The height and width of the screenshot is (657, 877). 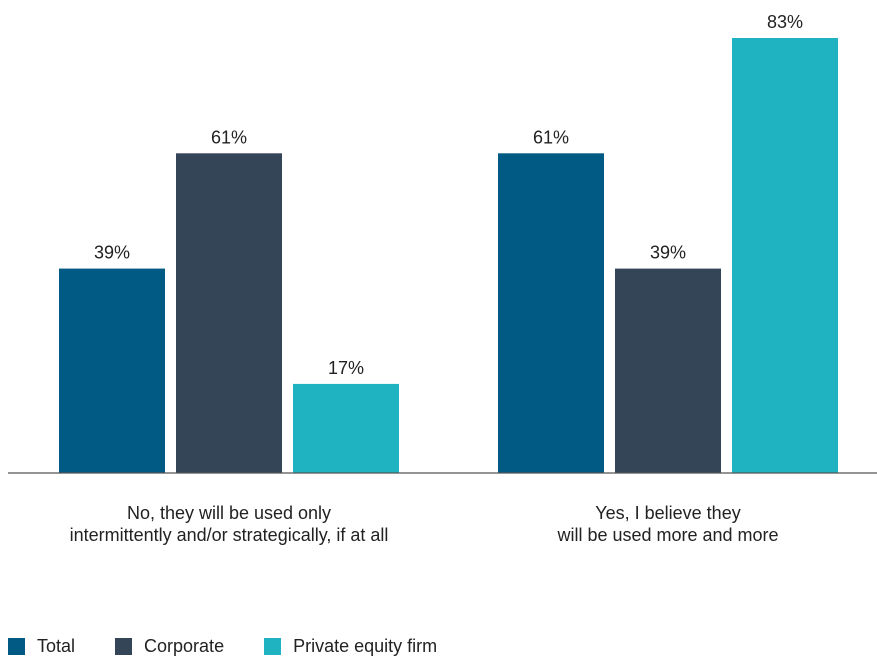 What do you see at coordinates (16, 646) in the screenshot?
I see `legend-swatch-total` at bounding box center [16, 646].